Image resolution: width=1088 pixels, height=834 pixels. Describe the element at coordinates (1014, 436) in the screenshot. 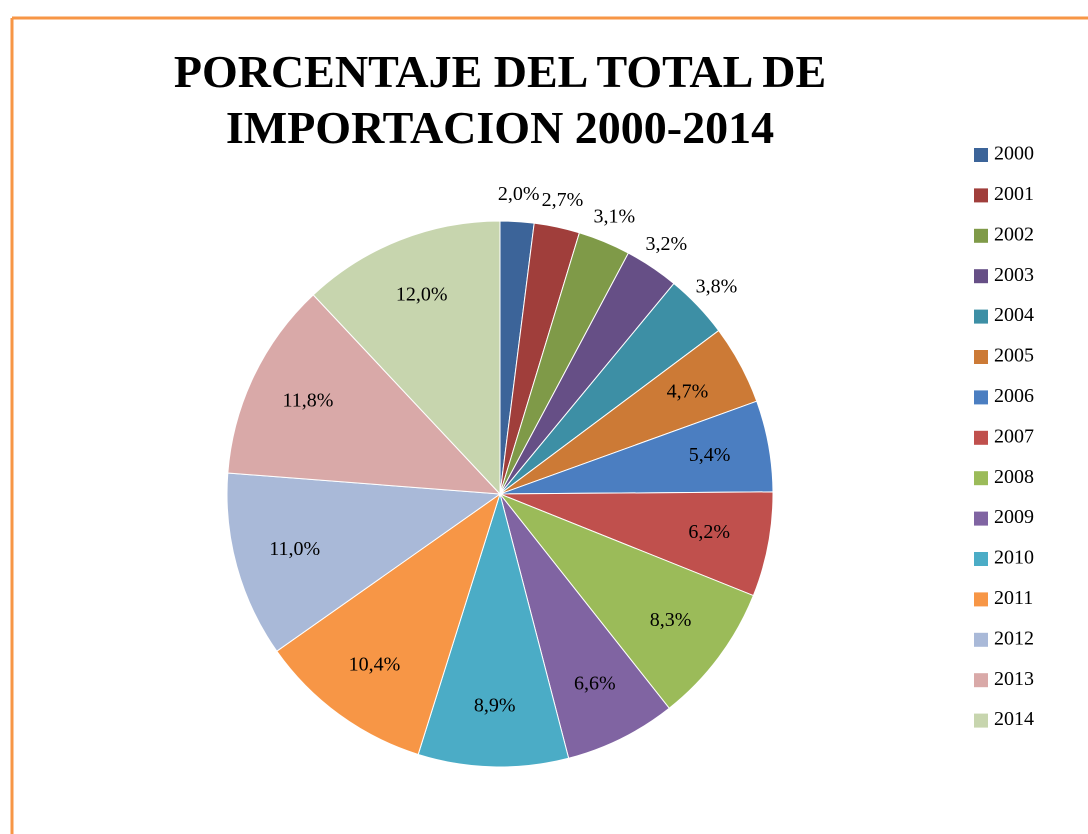

I see `legend-label: 2007` at that location.